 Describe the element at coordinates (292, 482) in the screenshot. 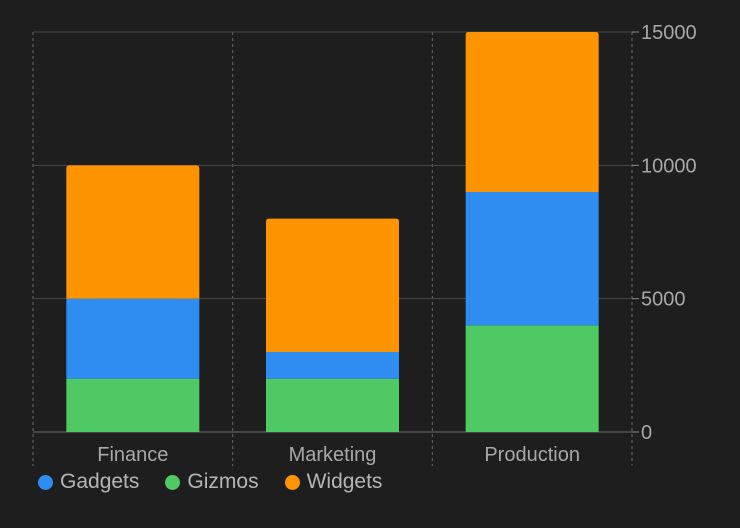

I see `legend-swatch-widgets` at that location.